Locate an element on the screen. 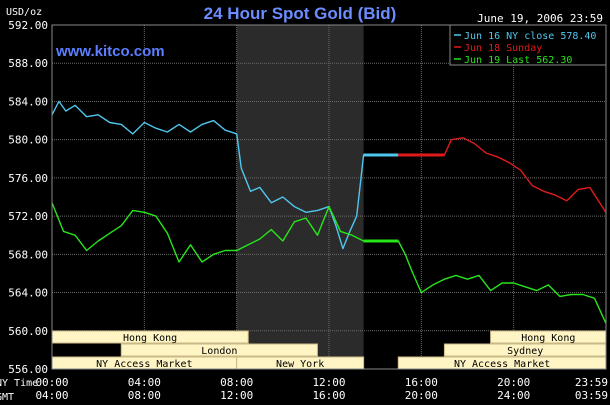 This screenshot has height=405, width=610. x-tick-label-ny: 04:00 is located at coordinates (144, 382).